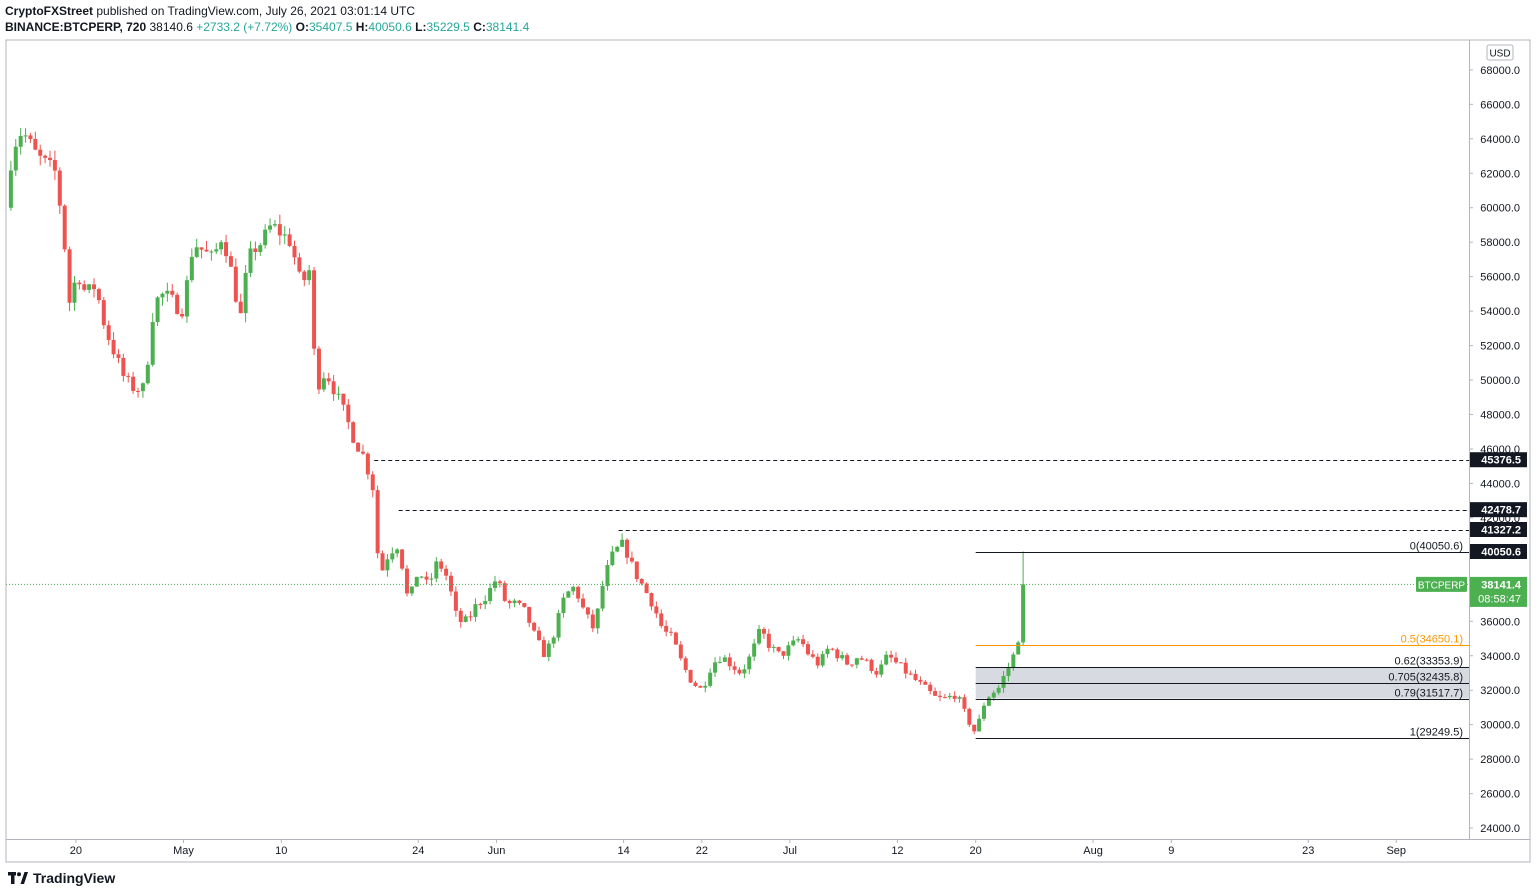  What do you see at coordinates (1500, 243) in the screenshot?
I see `price-axis-label: 58000.0` at bounding box center [1500, 243].